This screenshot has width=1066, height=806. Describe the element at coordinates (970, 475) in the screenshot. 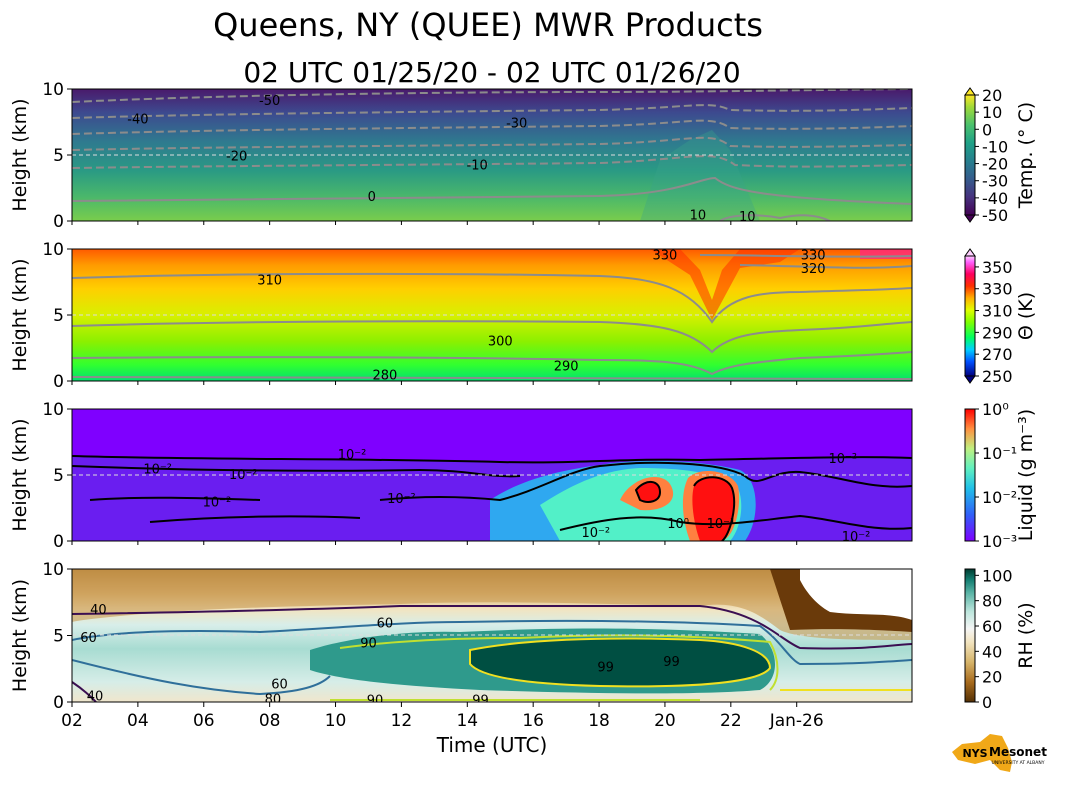

I see `liquid-colorbar-strip` at that location.